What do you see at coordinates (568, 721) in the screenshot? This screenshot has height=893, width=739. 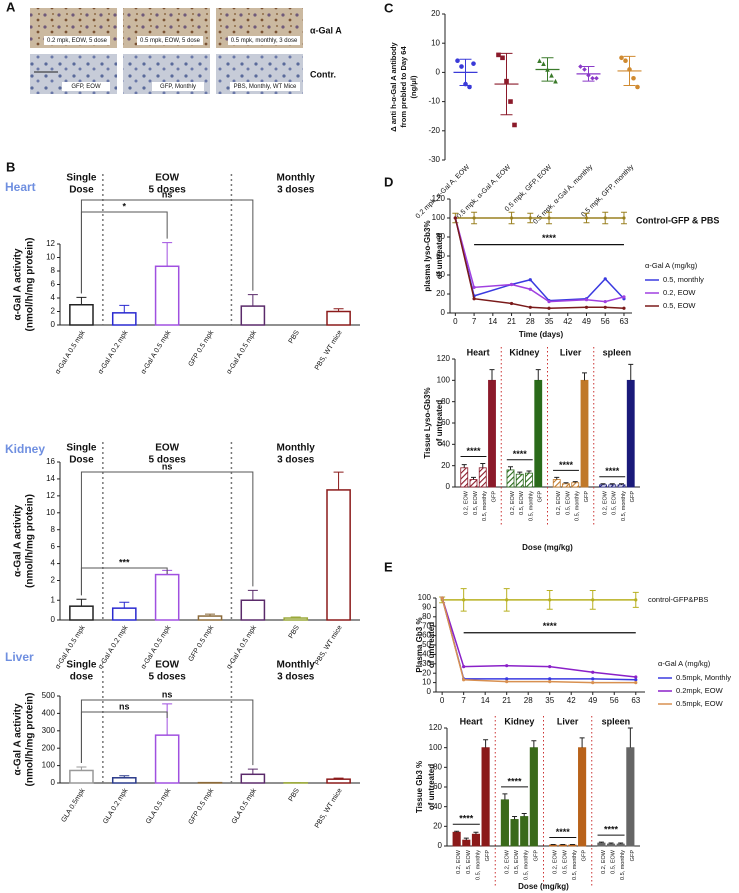 I see `group-label: Liver` at bounding box center [568, 721].